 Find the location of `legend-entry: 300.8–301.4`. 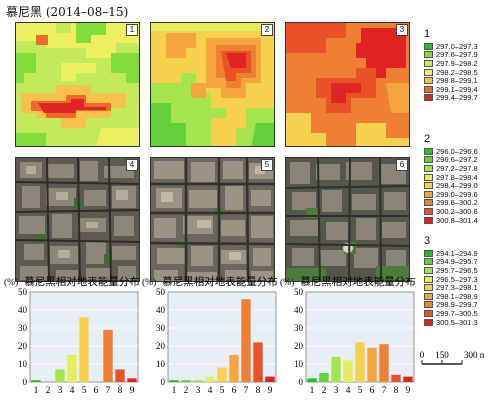

legend-entry: 300.8–301.4 is located at coordinates (451, 220).